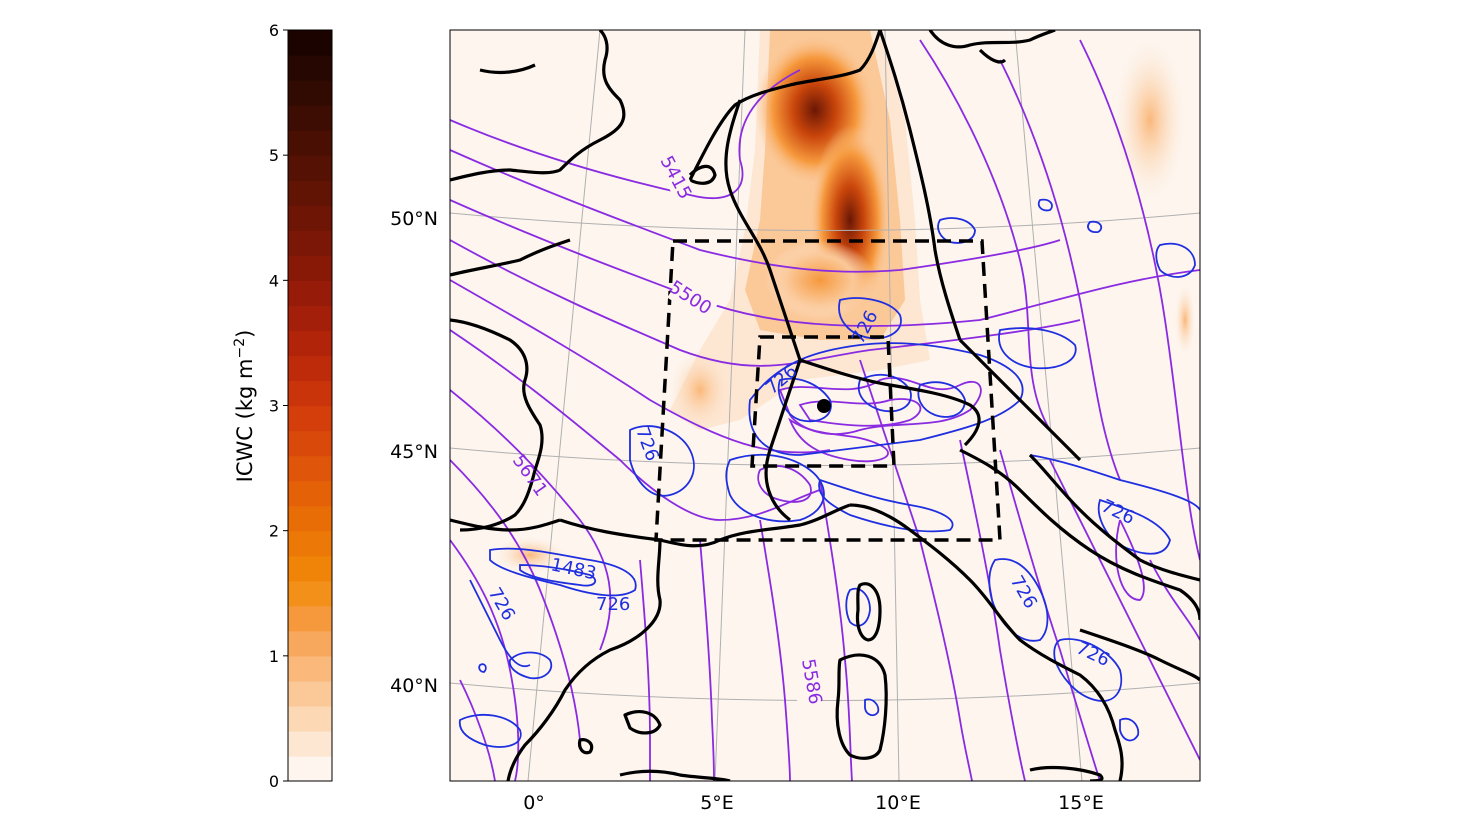  I want to click on colorbar-tick-label: 6, so click(274, 30).